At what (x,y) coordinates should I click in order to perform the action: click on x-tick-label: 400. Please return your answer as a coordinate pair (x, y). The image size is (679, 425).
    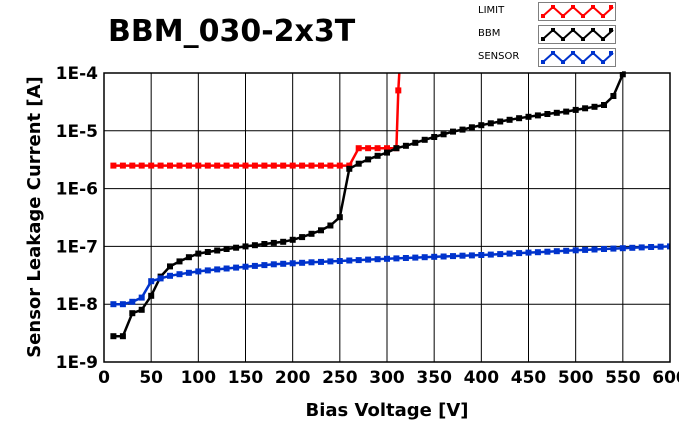
    Looking at the image, I should click on (482, 378).